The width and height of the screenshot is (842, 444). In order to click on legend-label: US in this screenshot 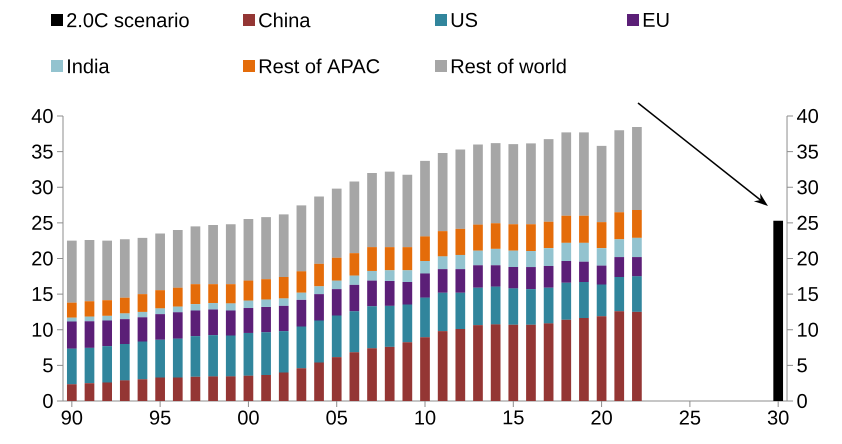, I will do `click(465, 20)`.